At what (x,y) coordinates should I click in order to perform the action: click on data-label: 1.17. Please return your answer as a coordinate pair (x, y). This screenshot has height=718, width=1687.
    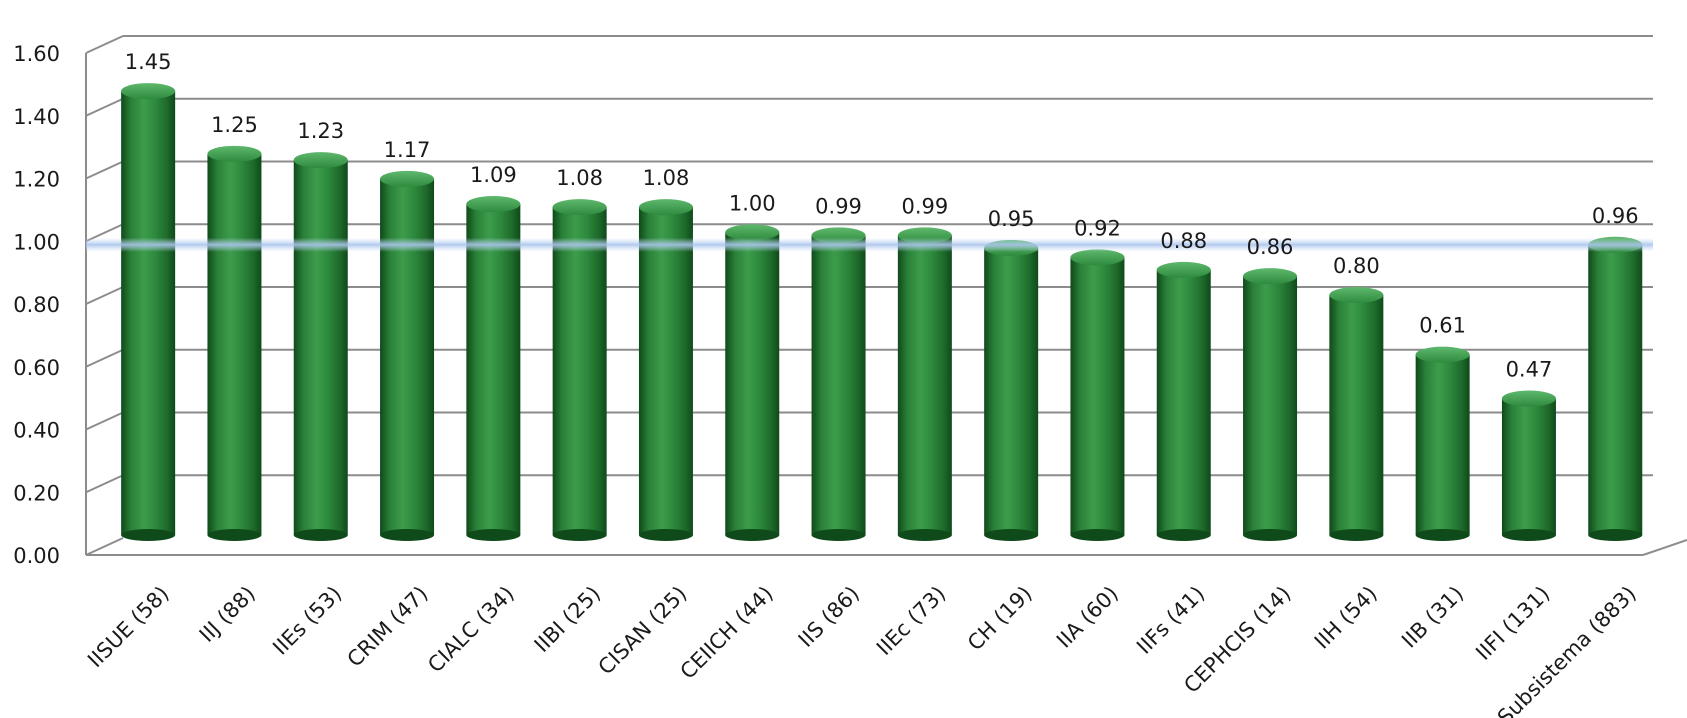
    Looking at the image, I should click on (407, 150).